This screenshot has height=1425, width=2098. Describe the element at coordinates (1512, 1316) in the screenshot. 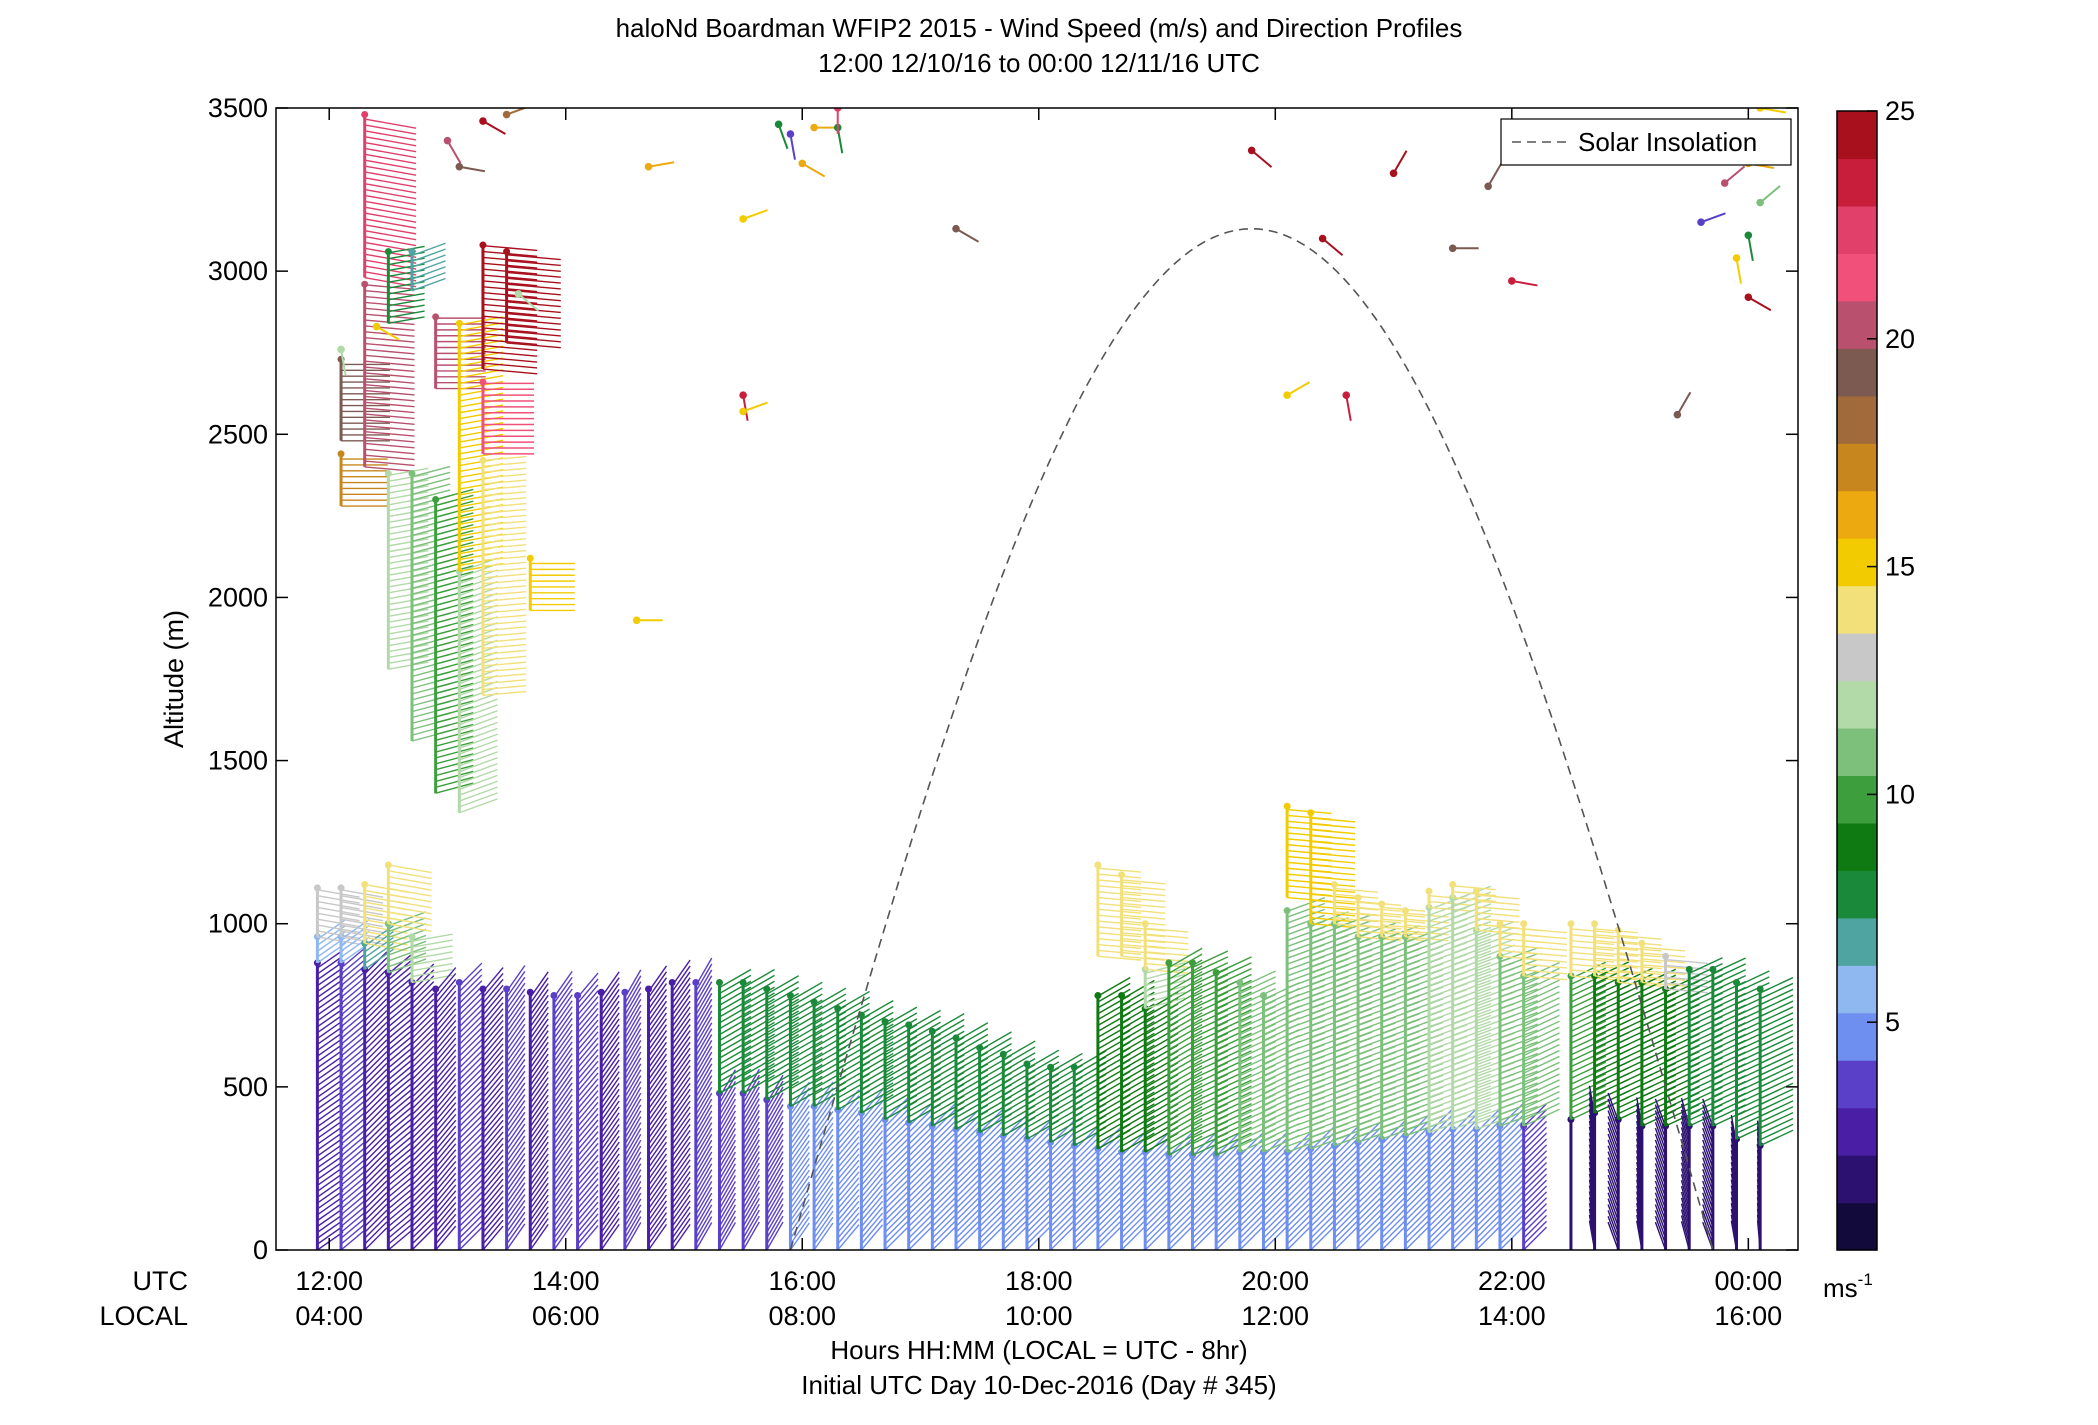

I see `x-tick-label-local: 14:00` at that location.